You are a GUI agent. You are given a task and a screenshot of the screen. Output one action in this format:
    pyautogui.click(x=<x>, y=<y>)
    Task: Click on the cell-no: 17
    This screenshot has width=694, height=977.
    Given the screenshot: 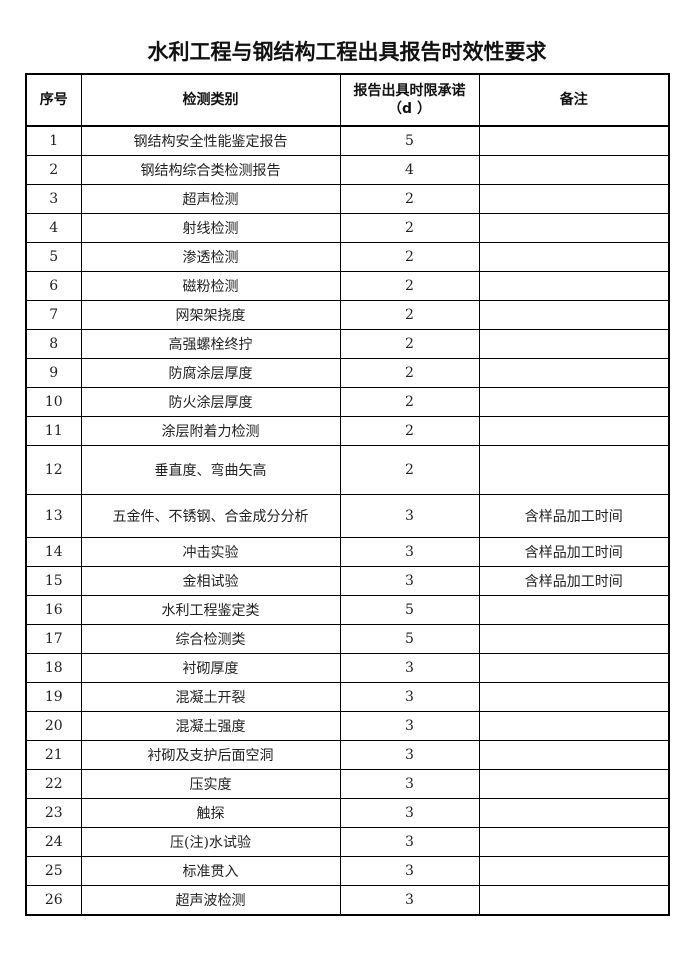 What is the action you would take?
    pyautogui.click(x=53, y=639)
    